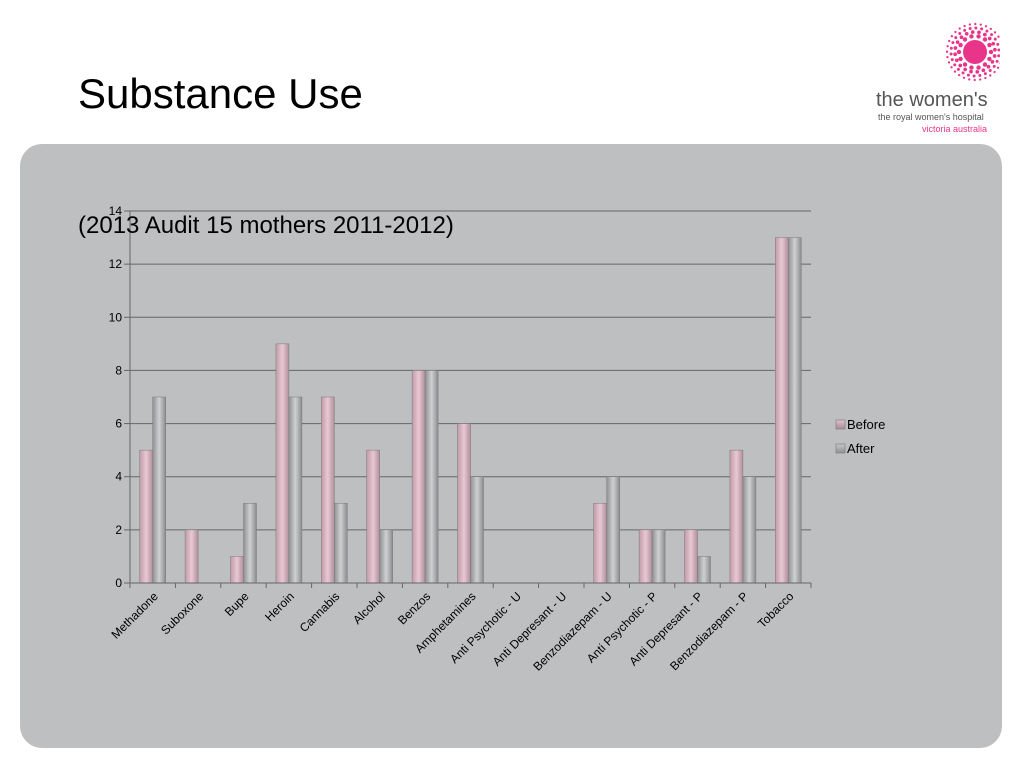 The image size is (1024, 768). Describe the element at coordinates (975, 52) in the screenshot. I see `logo-center-dot` at that location.